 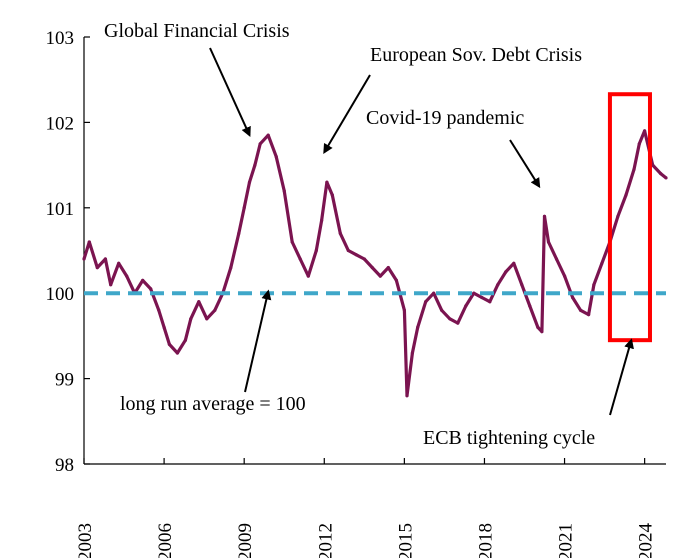 What do you see at coordinates (325, 540) in the screenshot?
I see `x-tick-label: 2012` at bounding box center [325, 540].